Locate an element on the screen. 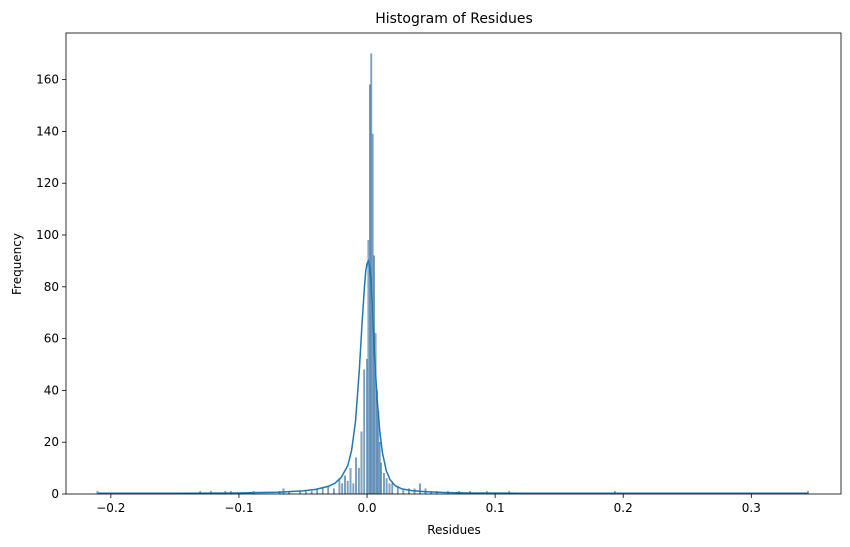  y-tick-label: 40 is located at coordinates (51, 390).